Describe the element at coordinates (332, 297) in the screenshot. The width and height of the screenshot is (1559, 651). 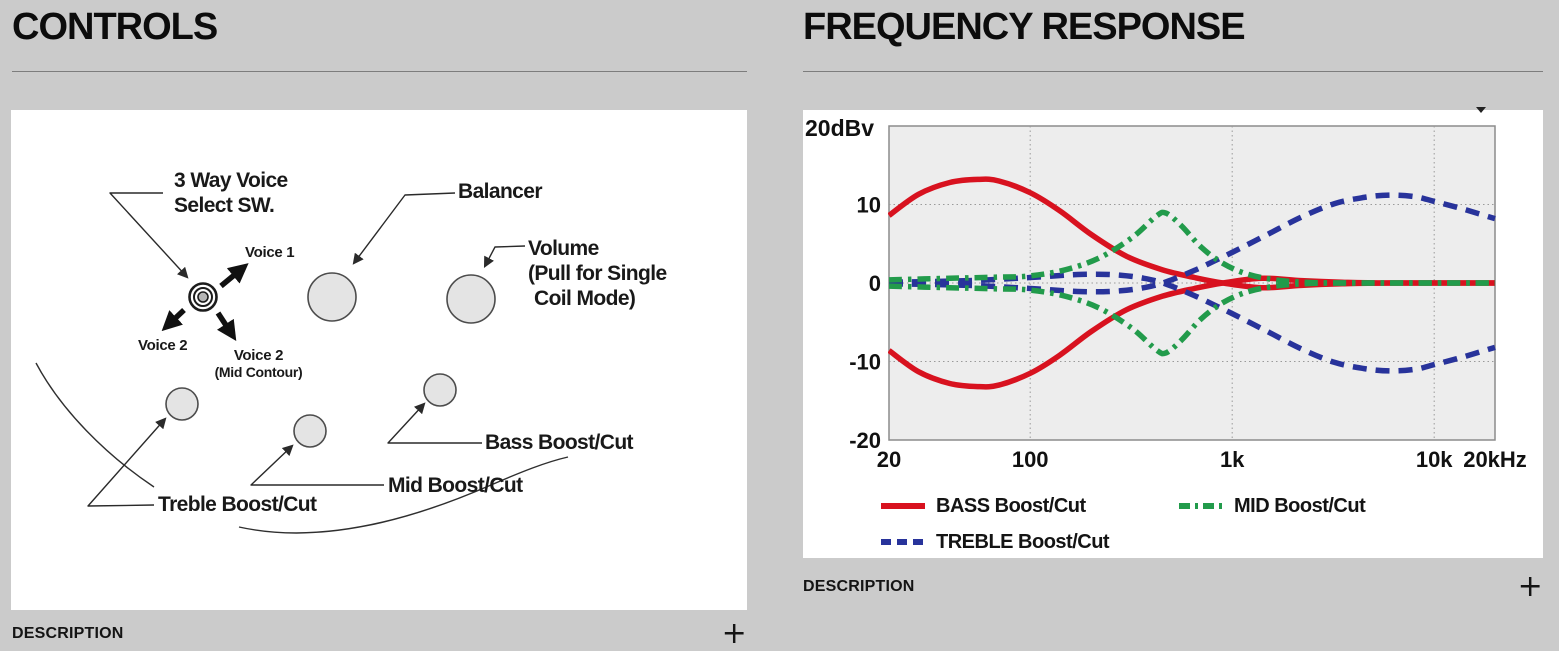
I see `balancer-knob` at that location.